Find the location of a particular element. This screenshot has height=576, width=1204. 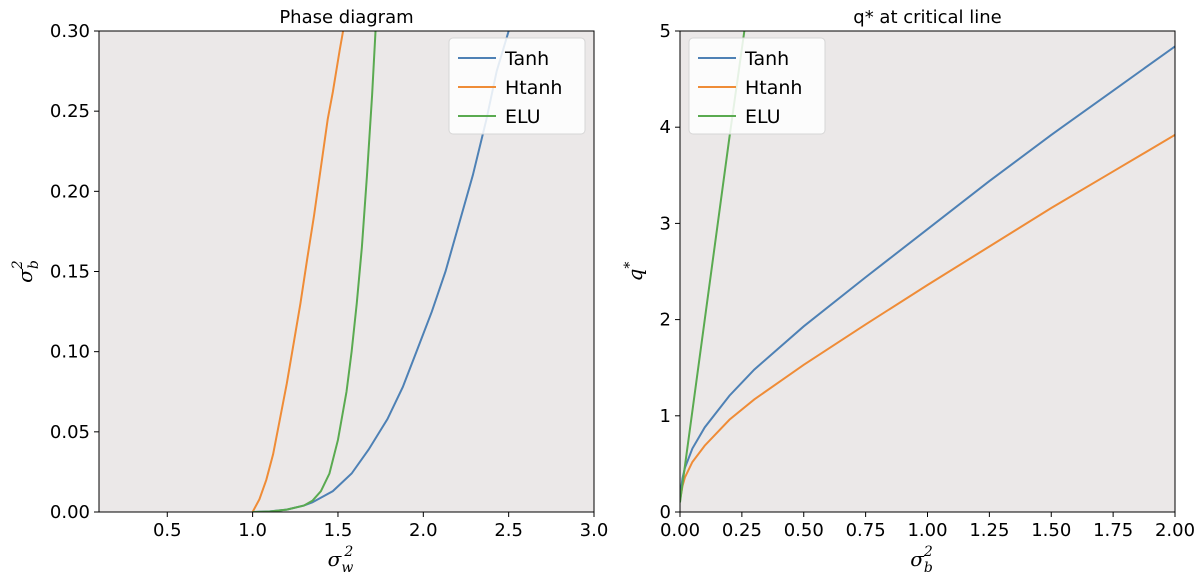

x-tick-label: 1.5 is located at coordinates (338, 530).